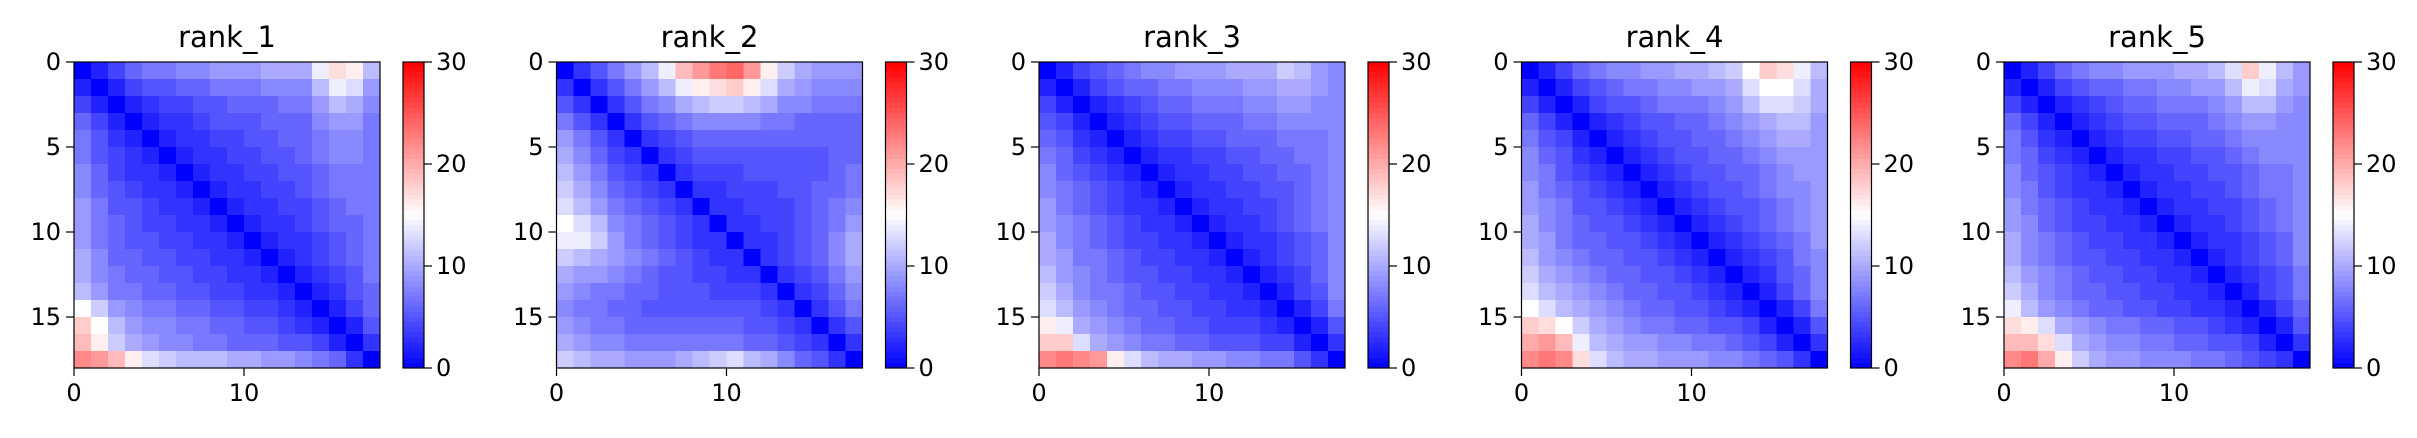  What do you see at coordinates (1500, 62) in the screenshot?
I see `y-tick-label: 0` at bounding box center [1500, 62].